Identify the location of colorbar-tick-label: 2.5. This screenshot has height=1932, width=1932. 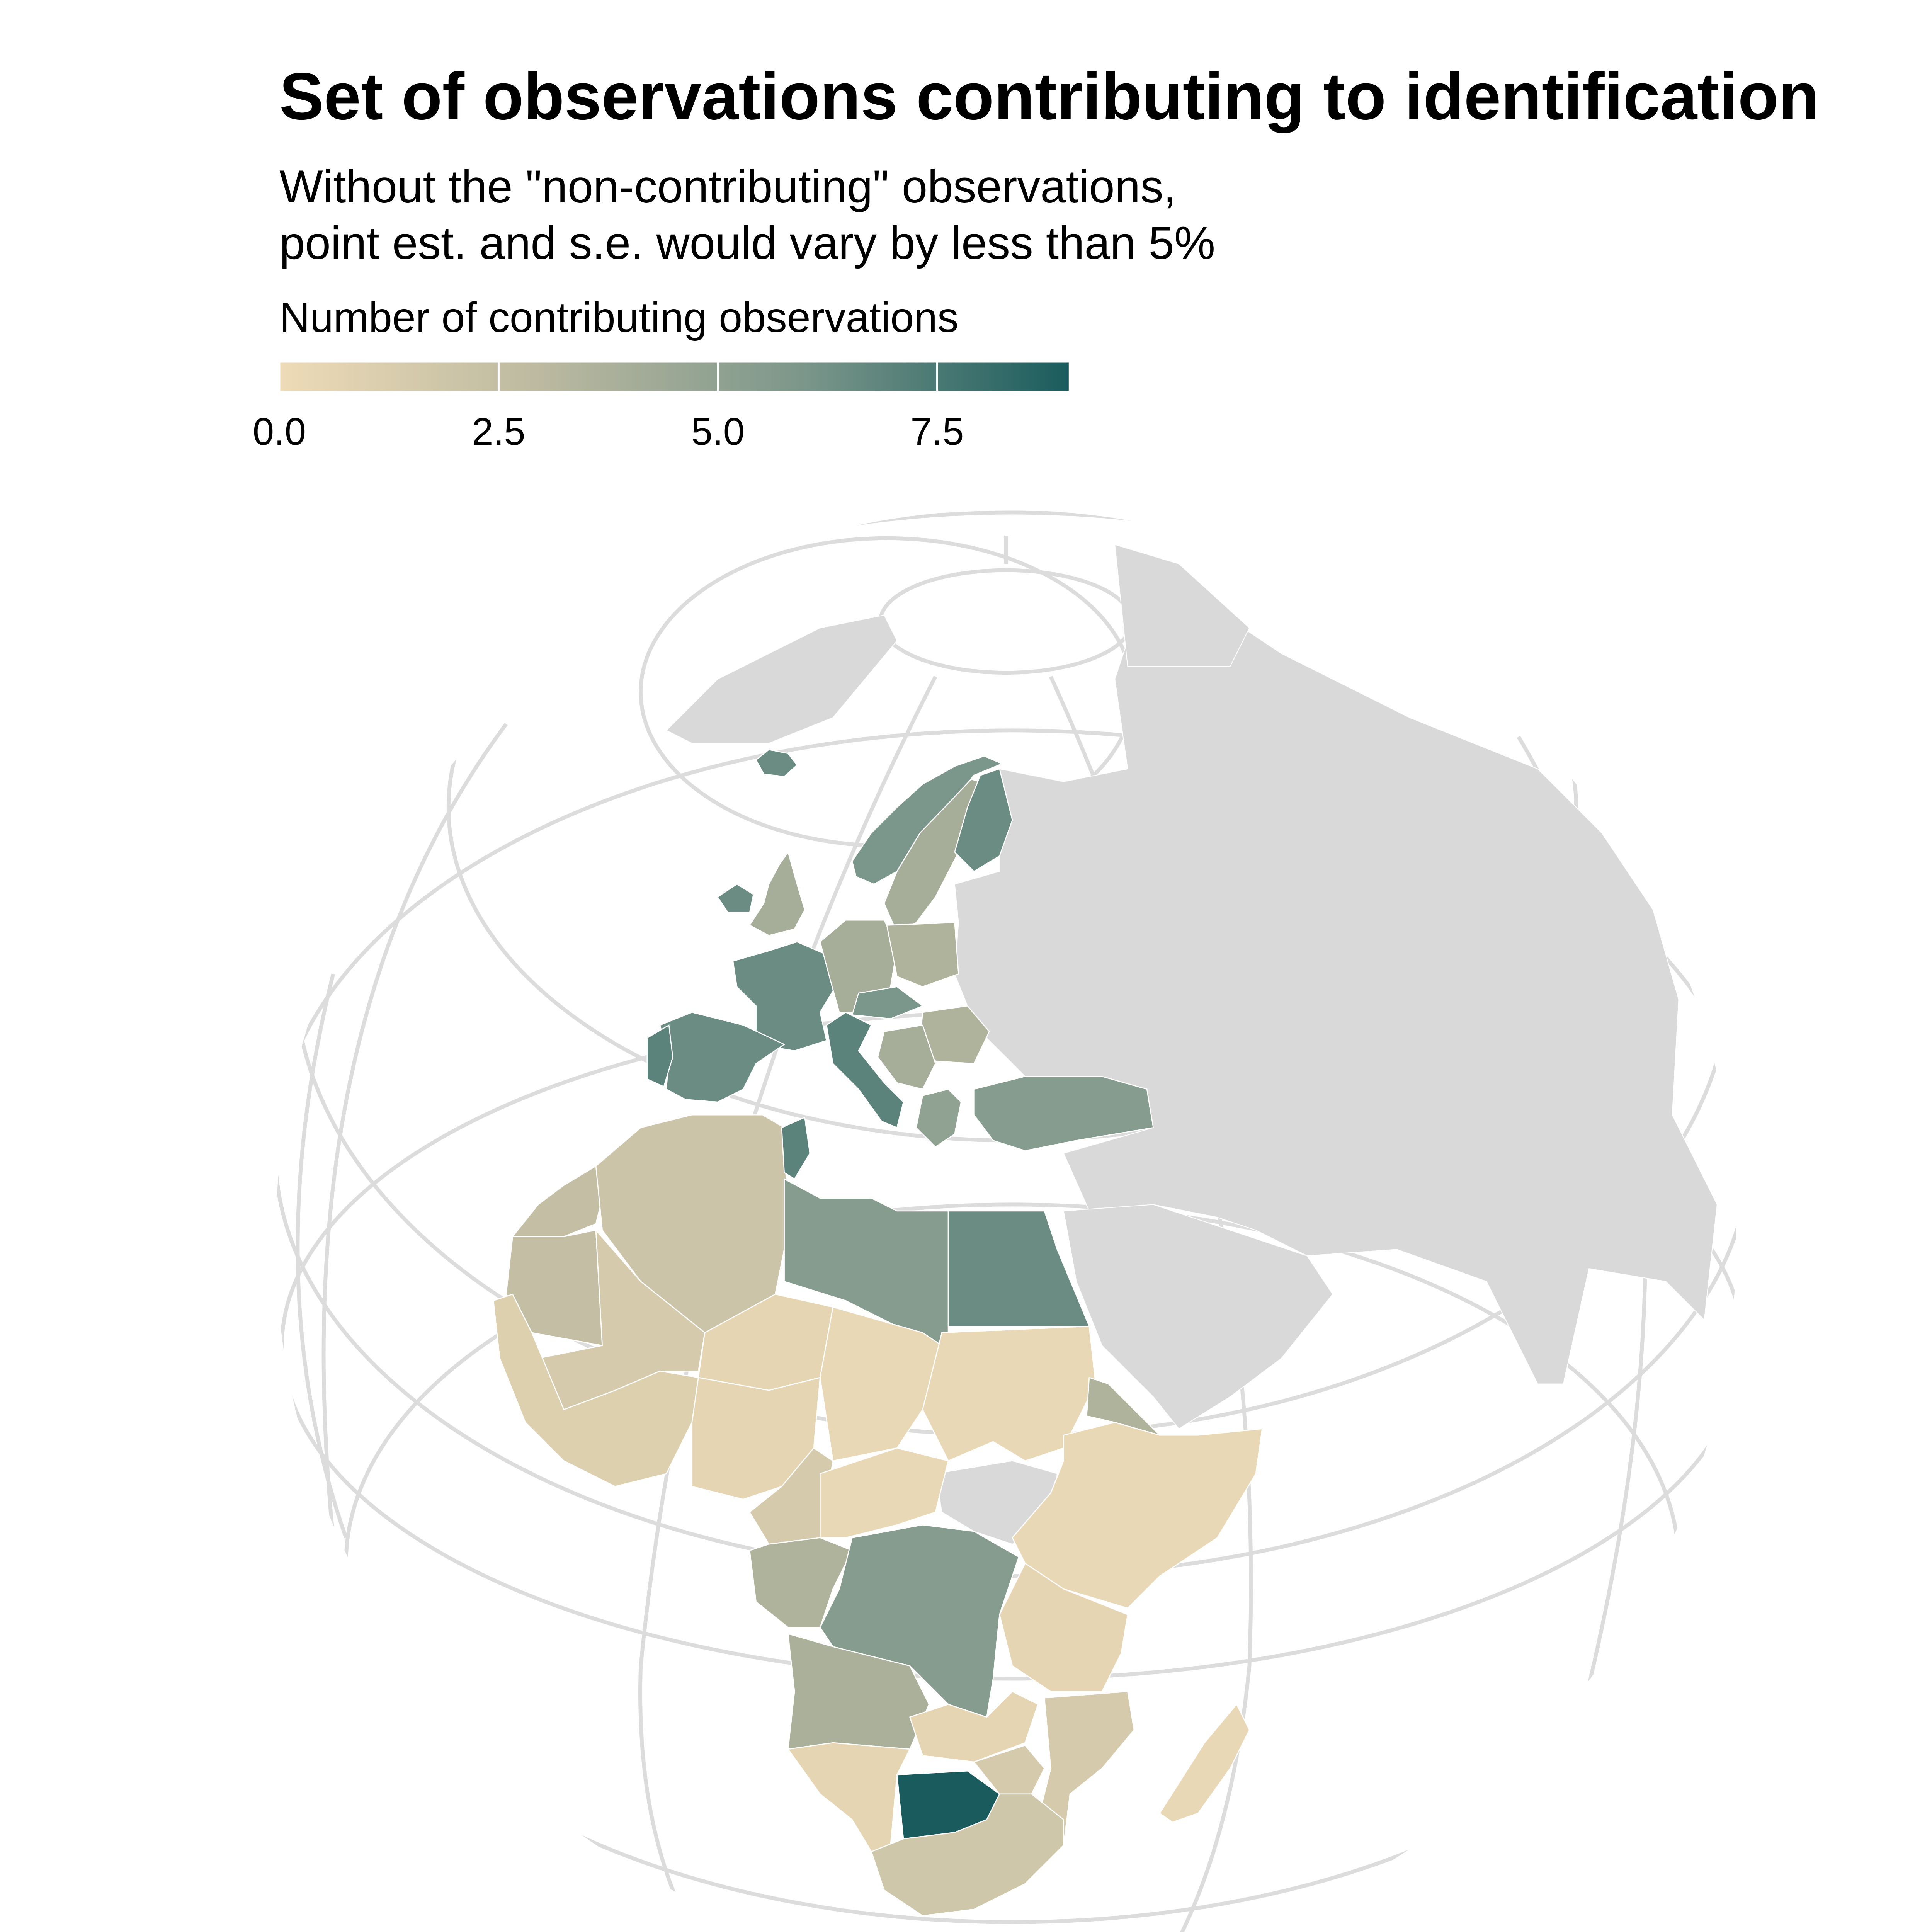
(499, 432).